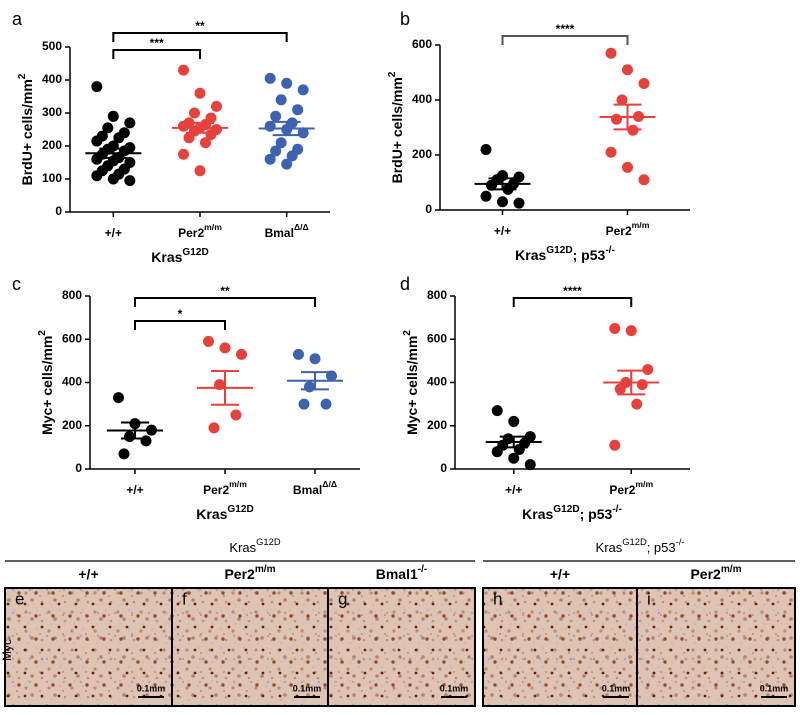 The image size is (800, 715). What do you see at coordinates (88, 574) in the screenshot?
I see `column-label-part: +/+` at bounding box center [88, 574].